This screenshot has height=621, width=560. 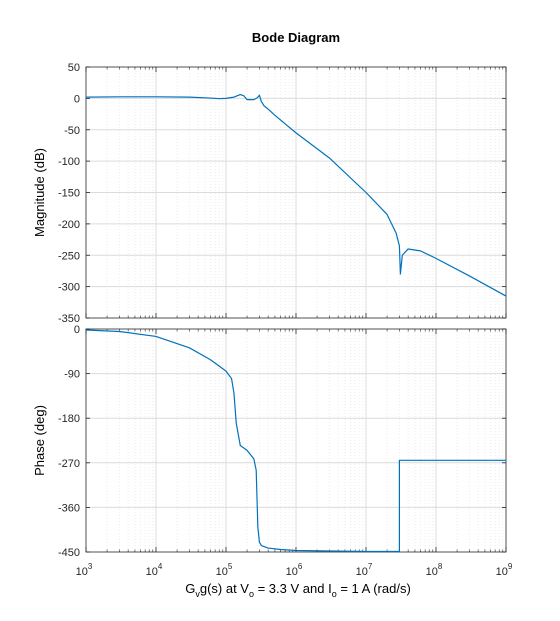 I want to click on magnitude-ytick-label: 0, so click(x=77, y=99).